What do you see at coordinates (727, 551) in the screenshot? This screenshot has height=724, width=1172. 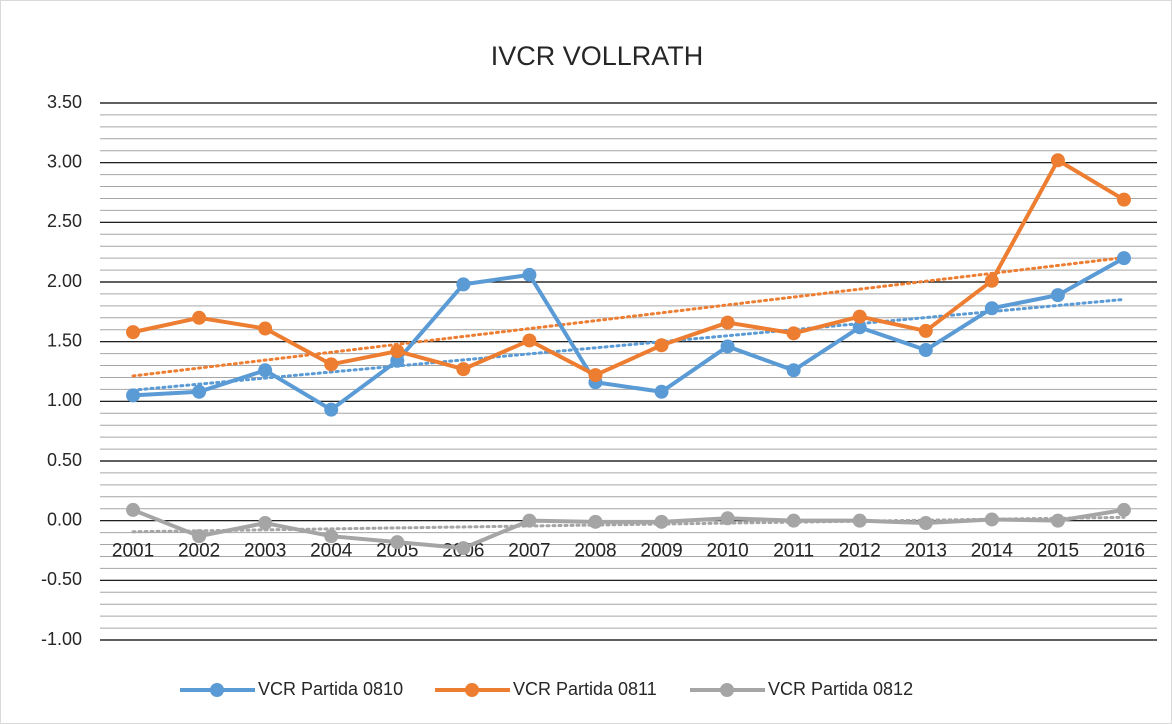 I see `x-tick-label: 2010` at bounding box center [727, 551].